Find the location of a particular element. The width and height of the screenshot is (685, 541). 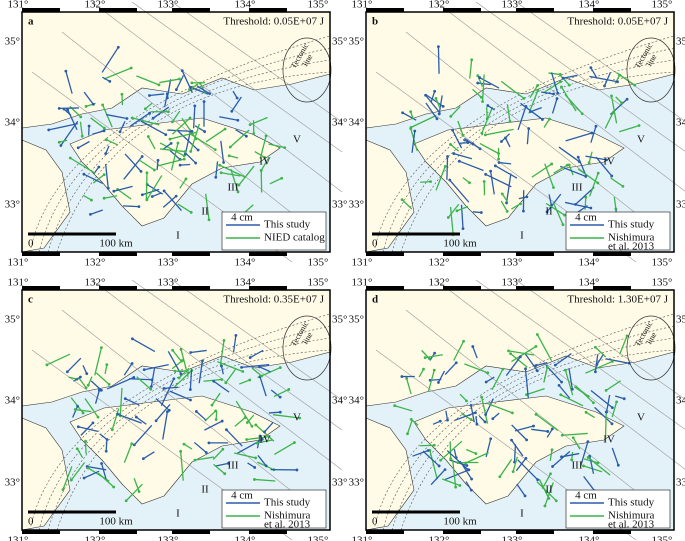

longitude-label: 134° is located at coordinates (245, 283).